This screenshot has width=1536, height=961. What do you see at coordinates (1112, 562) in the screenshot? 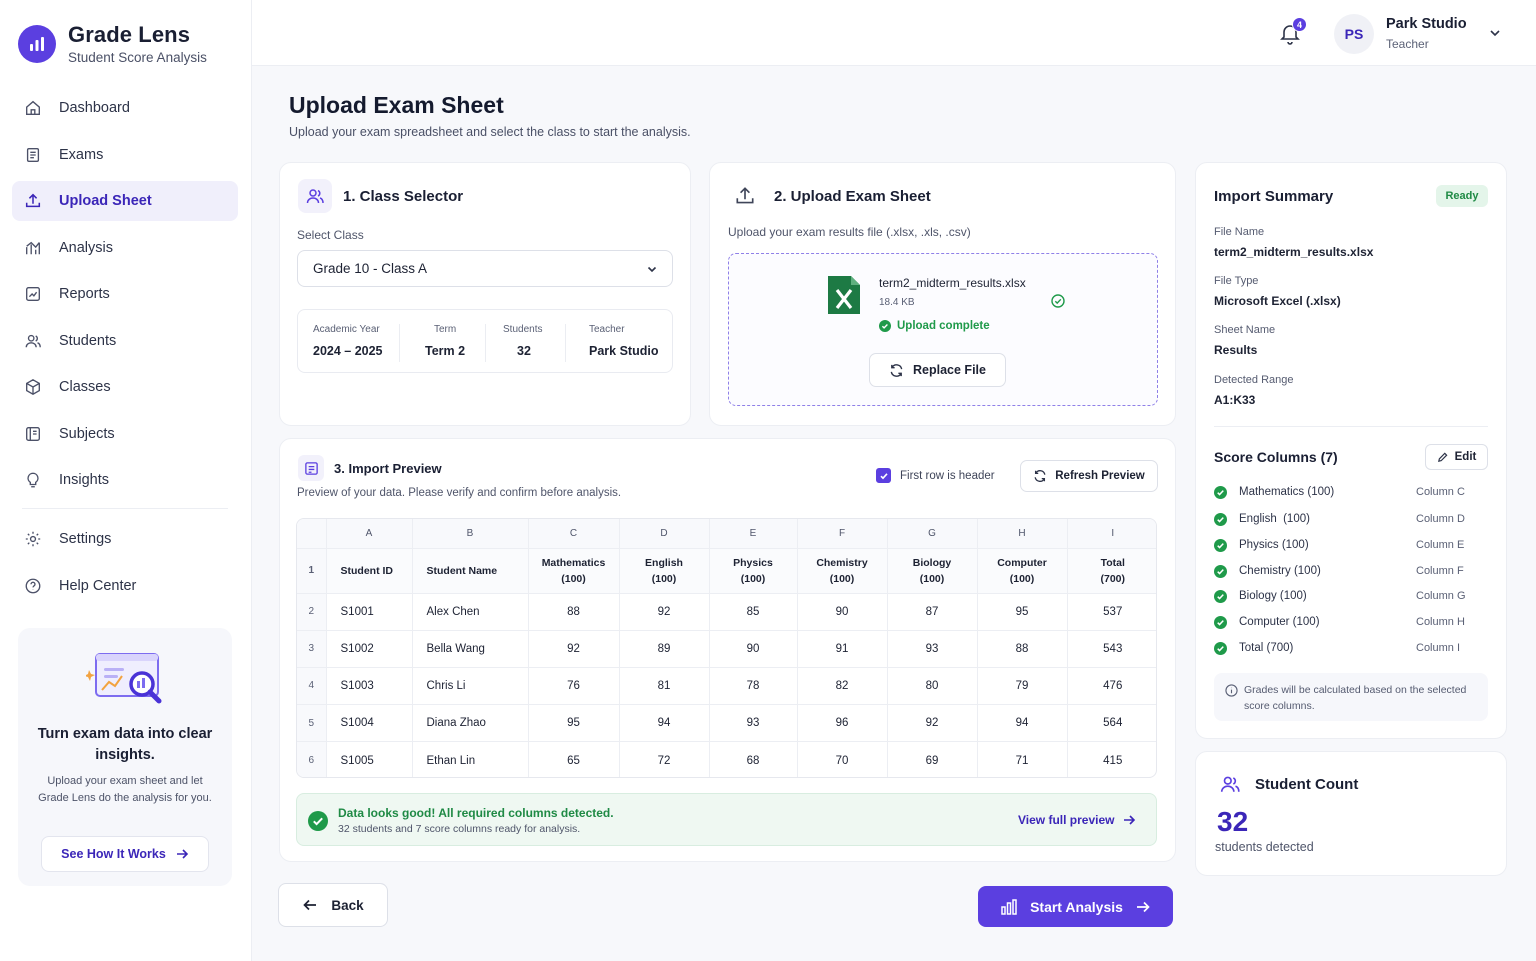
I see `column-header-name: Total` at bounding box center [1112, 562].